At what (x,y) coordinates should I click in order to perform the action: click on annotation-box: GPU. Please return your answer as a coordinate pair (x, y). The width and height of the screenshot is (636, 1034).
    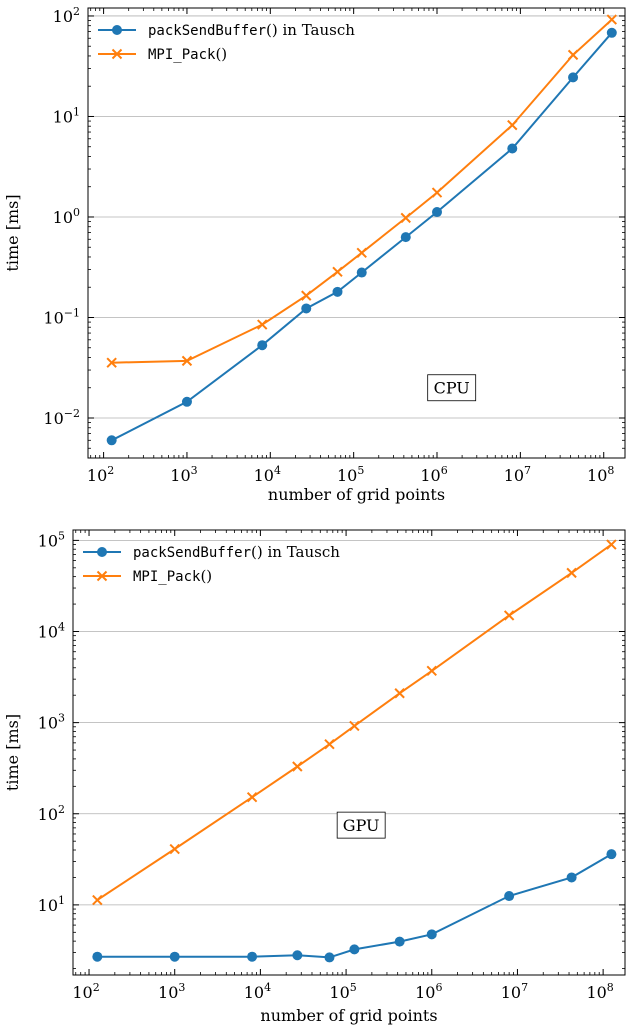
    Looking at the image, I should click on (361, 825).